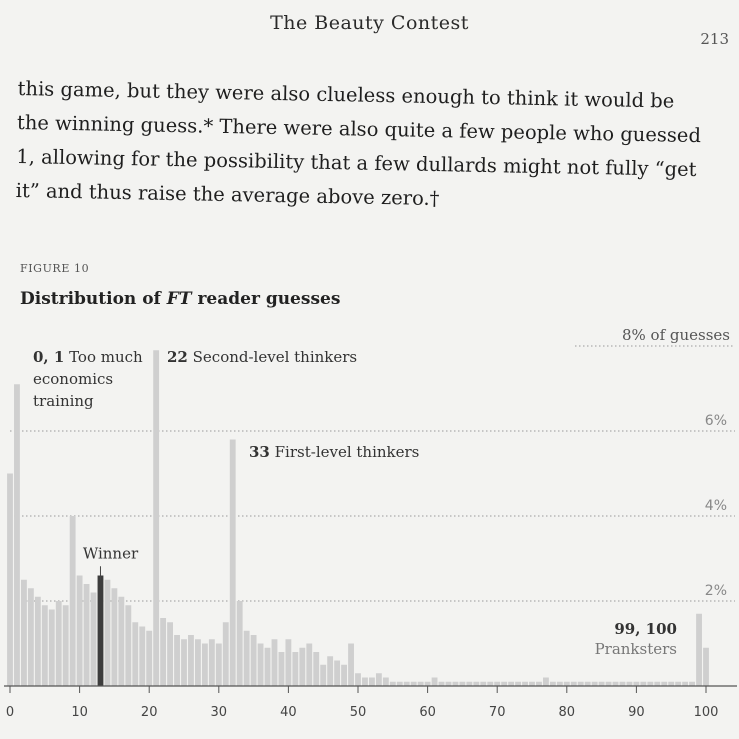  I want to click on annotation-first-level: 33 First-level thinkers, so click(334, 452).